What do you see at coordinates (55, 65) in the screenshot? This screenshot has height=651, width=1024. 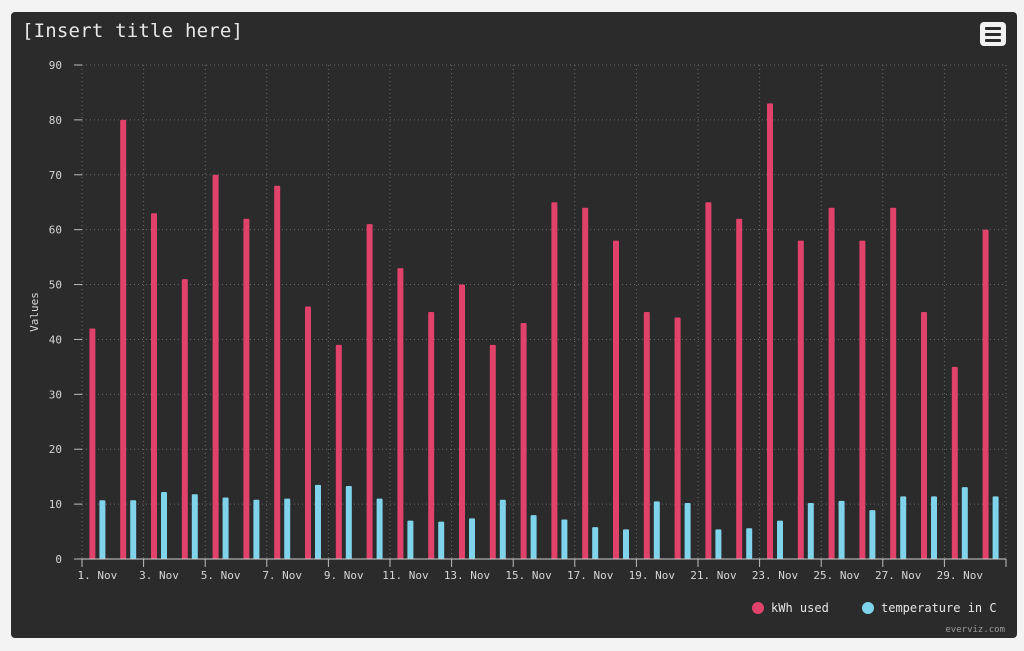 I see `y-tick-label: 90` at bounding box center [55, 65].